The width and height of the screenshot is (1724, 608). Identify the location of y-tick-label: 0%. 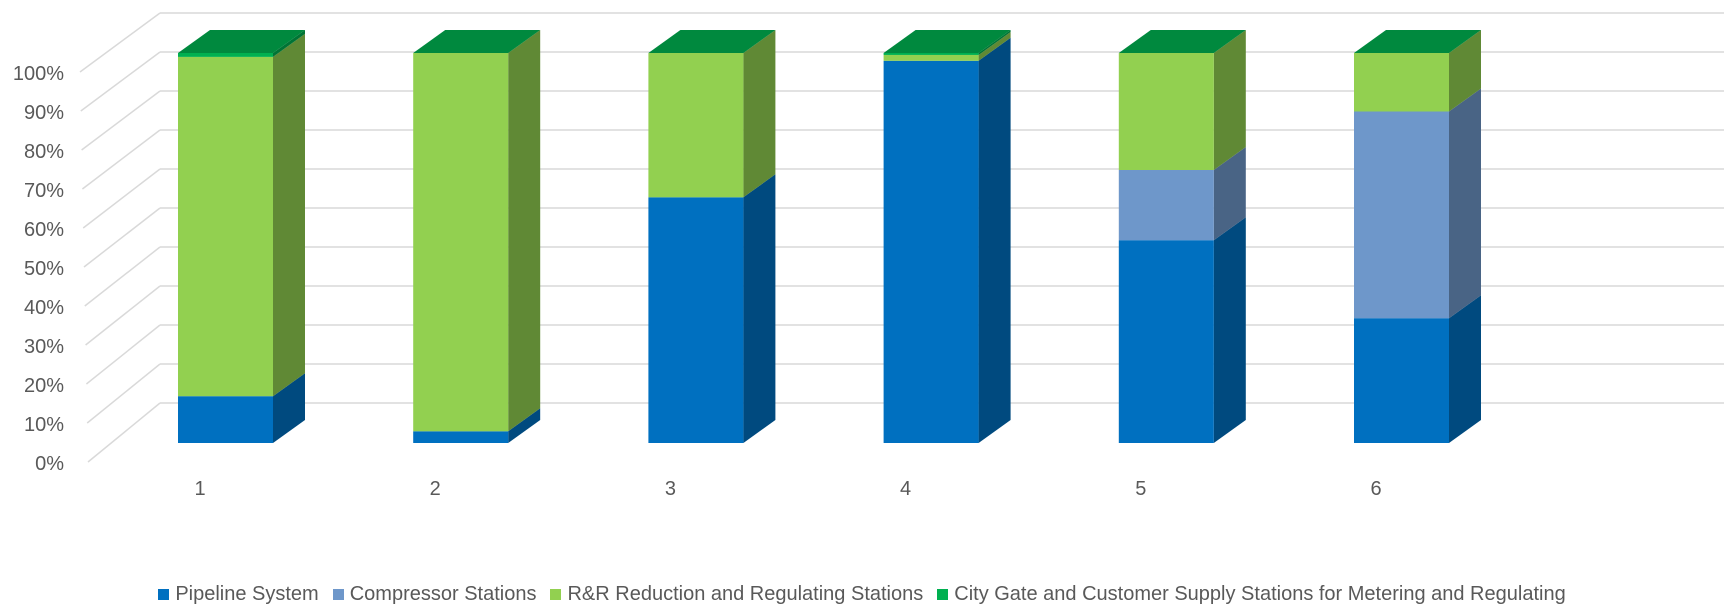
(49, 464).